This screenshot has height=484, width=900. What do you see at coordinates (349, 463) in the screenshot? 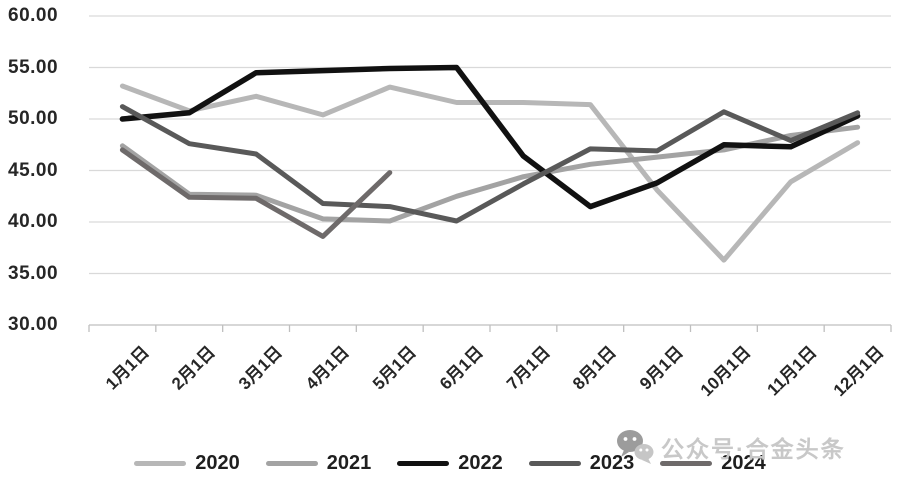
I see `legend-label: 2021` at bounding box center [349, 463].